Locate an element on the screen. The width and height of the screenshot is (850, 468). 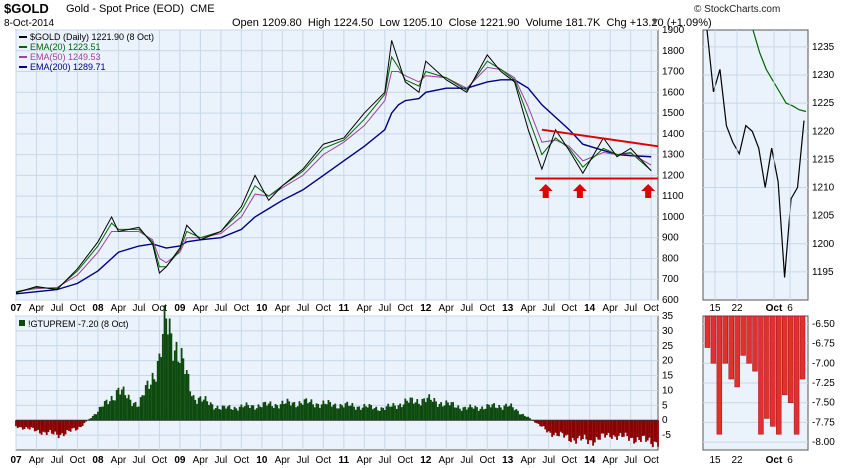
legend-entry: EMA(20) 1223.51 is located at coordinates (65, 47).